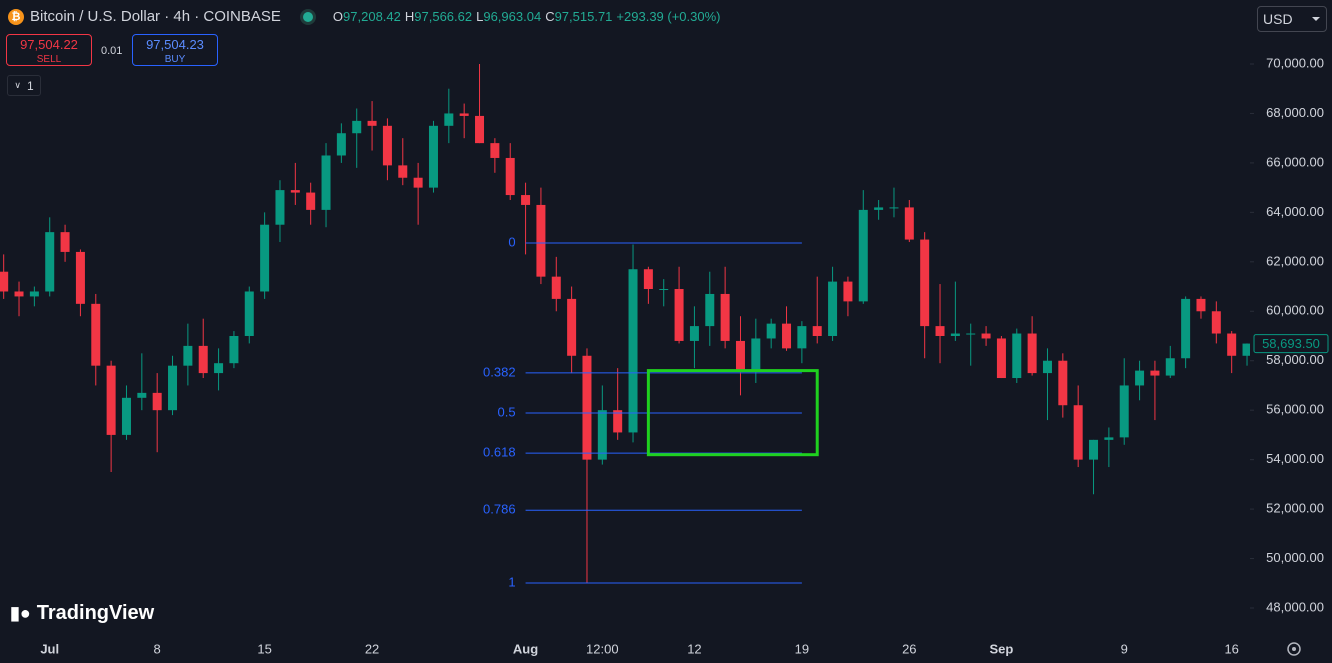 Image resolution: width=1332 pixels, height=663 pixels. I want to click on y-tick-label: 58,000.00, so click(1295, 359).